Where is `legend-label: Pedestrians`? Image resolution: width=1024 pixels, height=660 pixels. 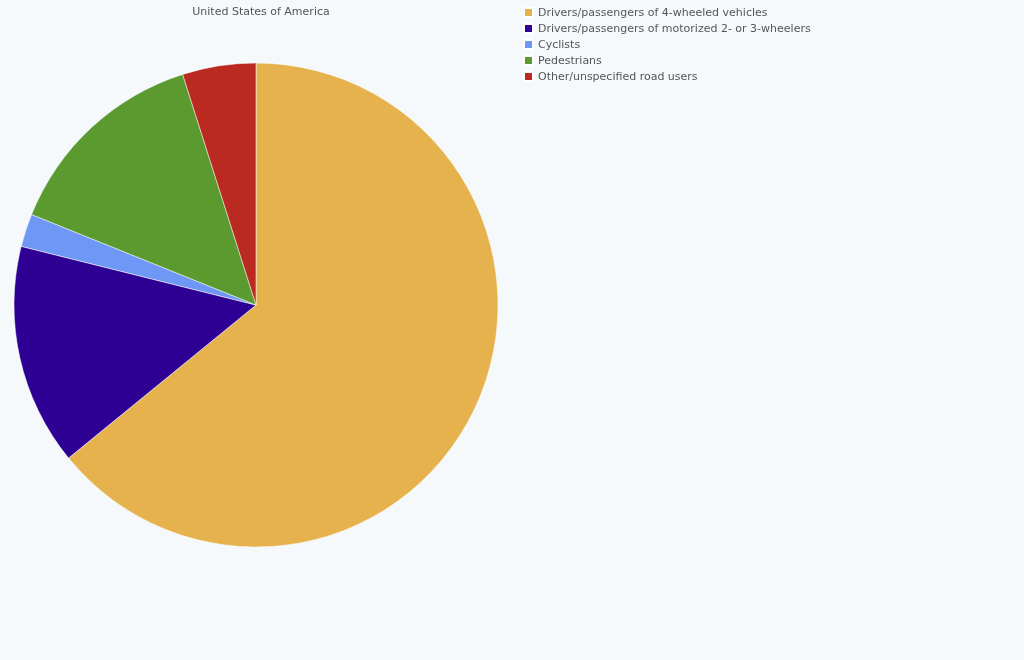 legend-label: Pedestrians is located at coordinates (570, 60).